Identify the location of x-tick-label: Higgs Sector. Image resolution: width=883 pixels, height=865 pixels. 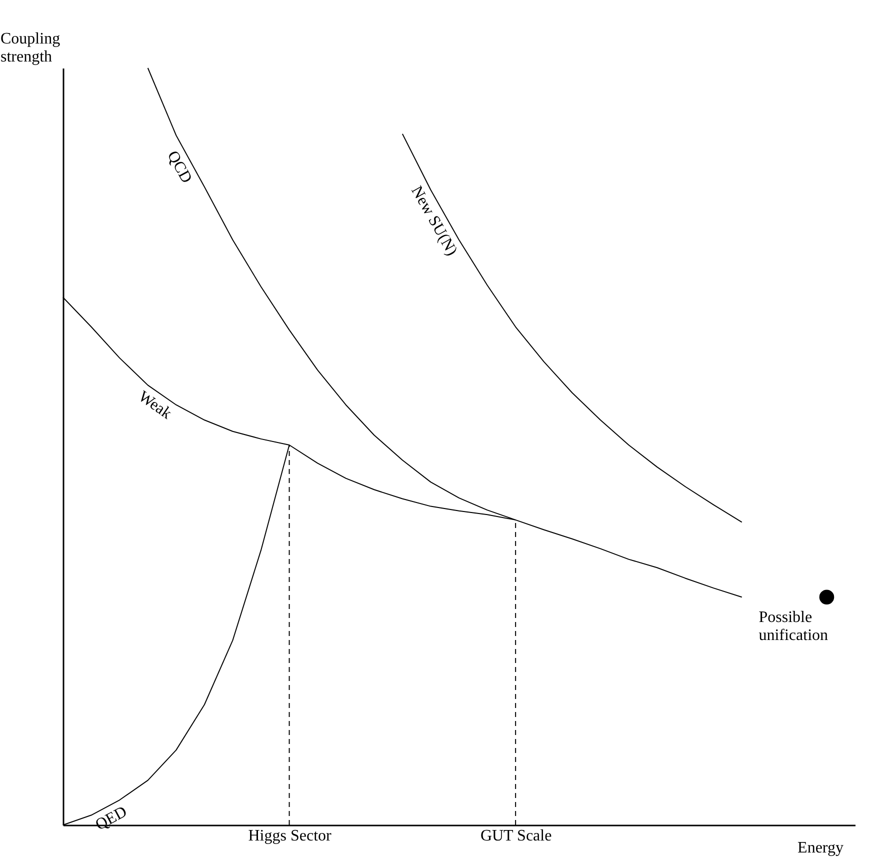
(290, 836).